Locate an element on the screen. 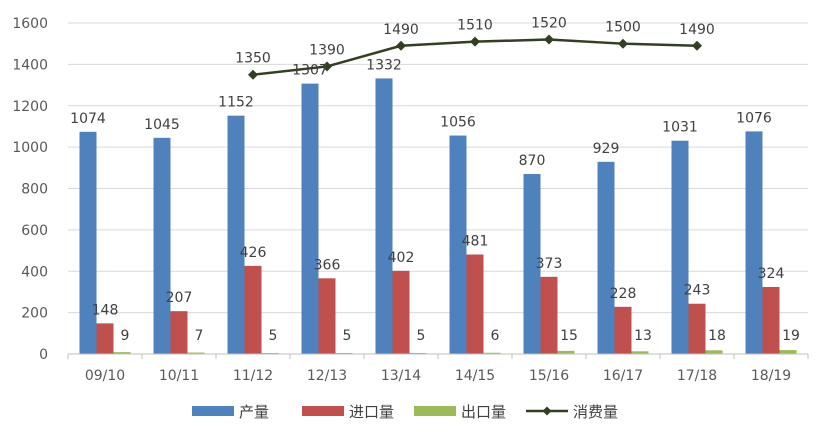 The image size is (828, 443). data-label: 366 is located at coordinates (327, 265).